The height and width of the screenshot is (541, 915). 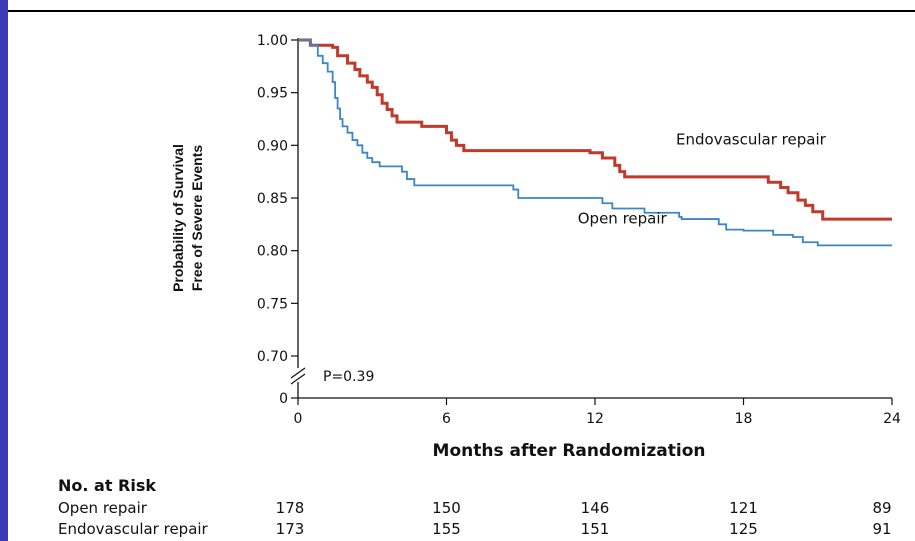 What do you see at coordinates (197, 218) in the screenshot?
I see `y-axis-label-line2: Free of Severe Events` at bounding box center [197, 218].